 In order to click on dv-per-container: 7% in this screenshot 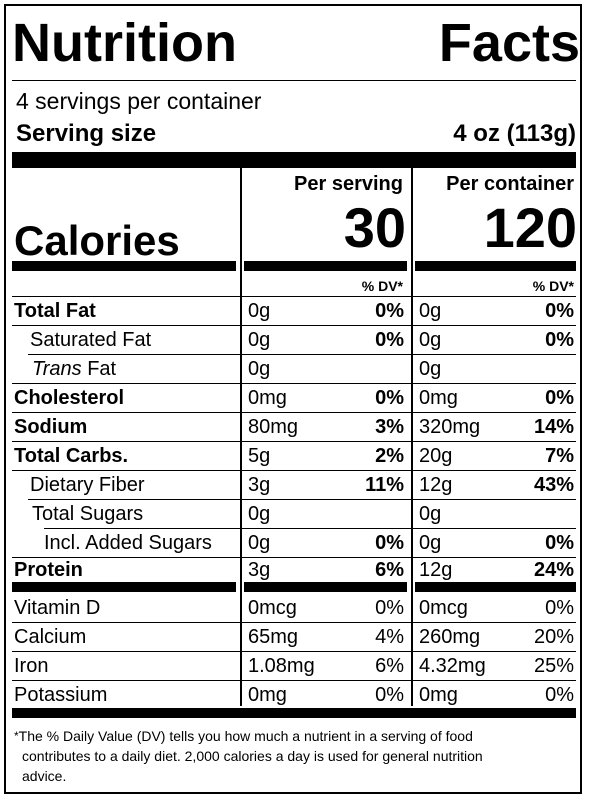, I will do `click(559, 456)`.